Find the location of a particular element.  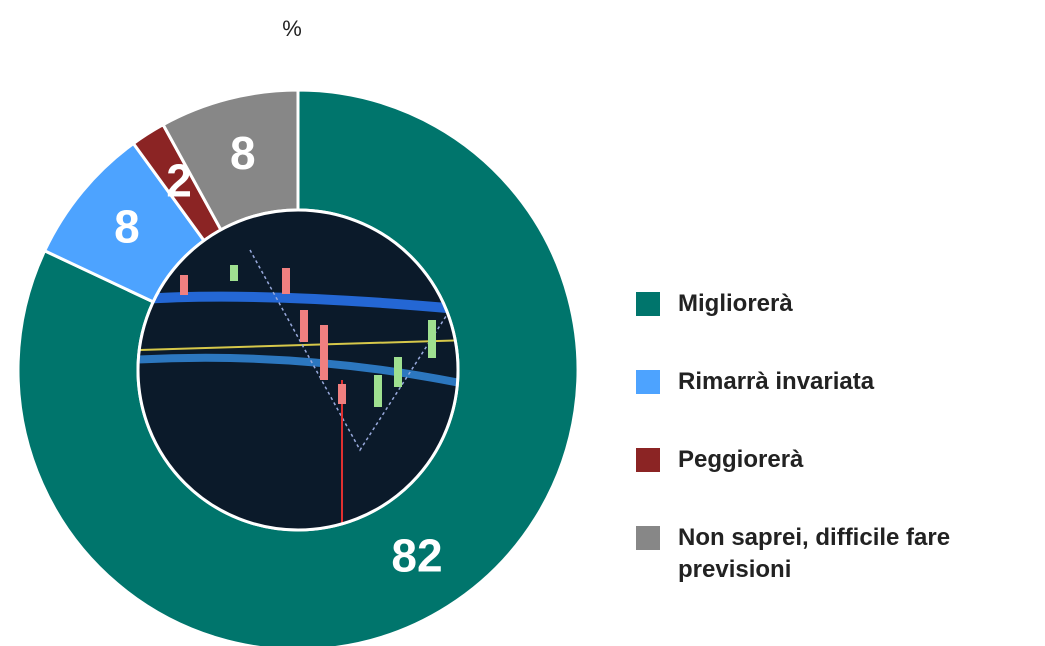

legend-item: Non saprei, difficile fare previsioni is located at coordinates (840, 561).